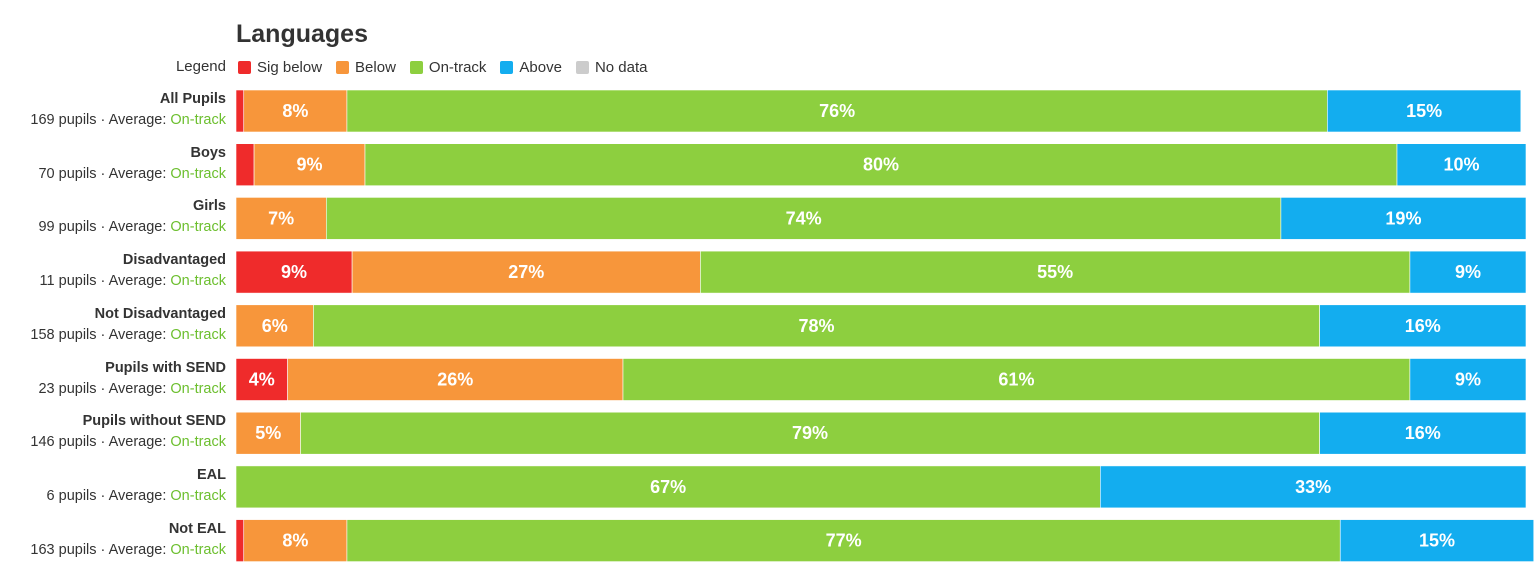  I want to click on data-label: 74%, so click(804, 218).